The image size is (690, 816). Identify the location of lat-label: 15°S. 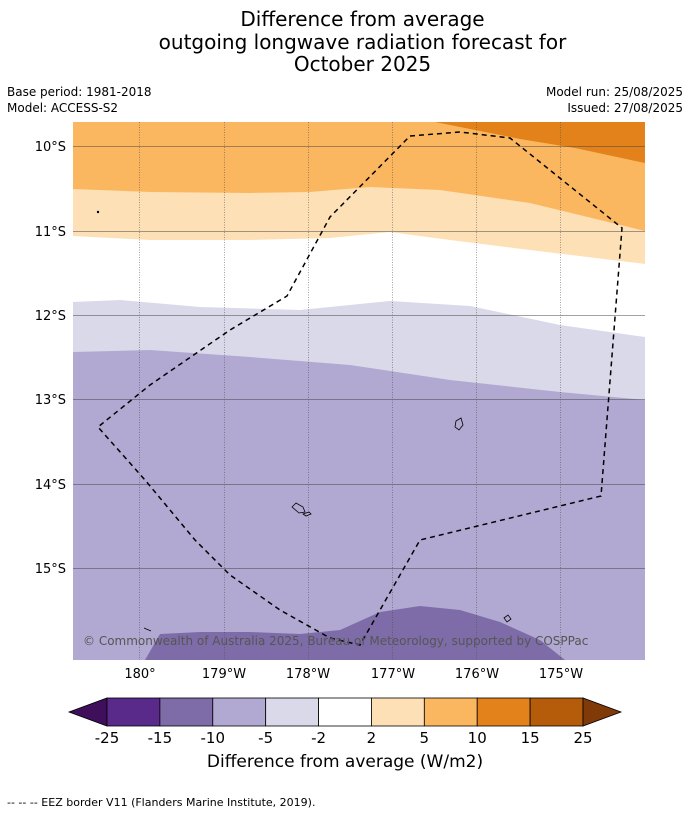
(50, 569).